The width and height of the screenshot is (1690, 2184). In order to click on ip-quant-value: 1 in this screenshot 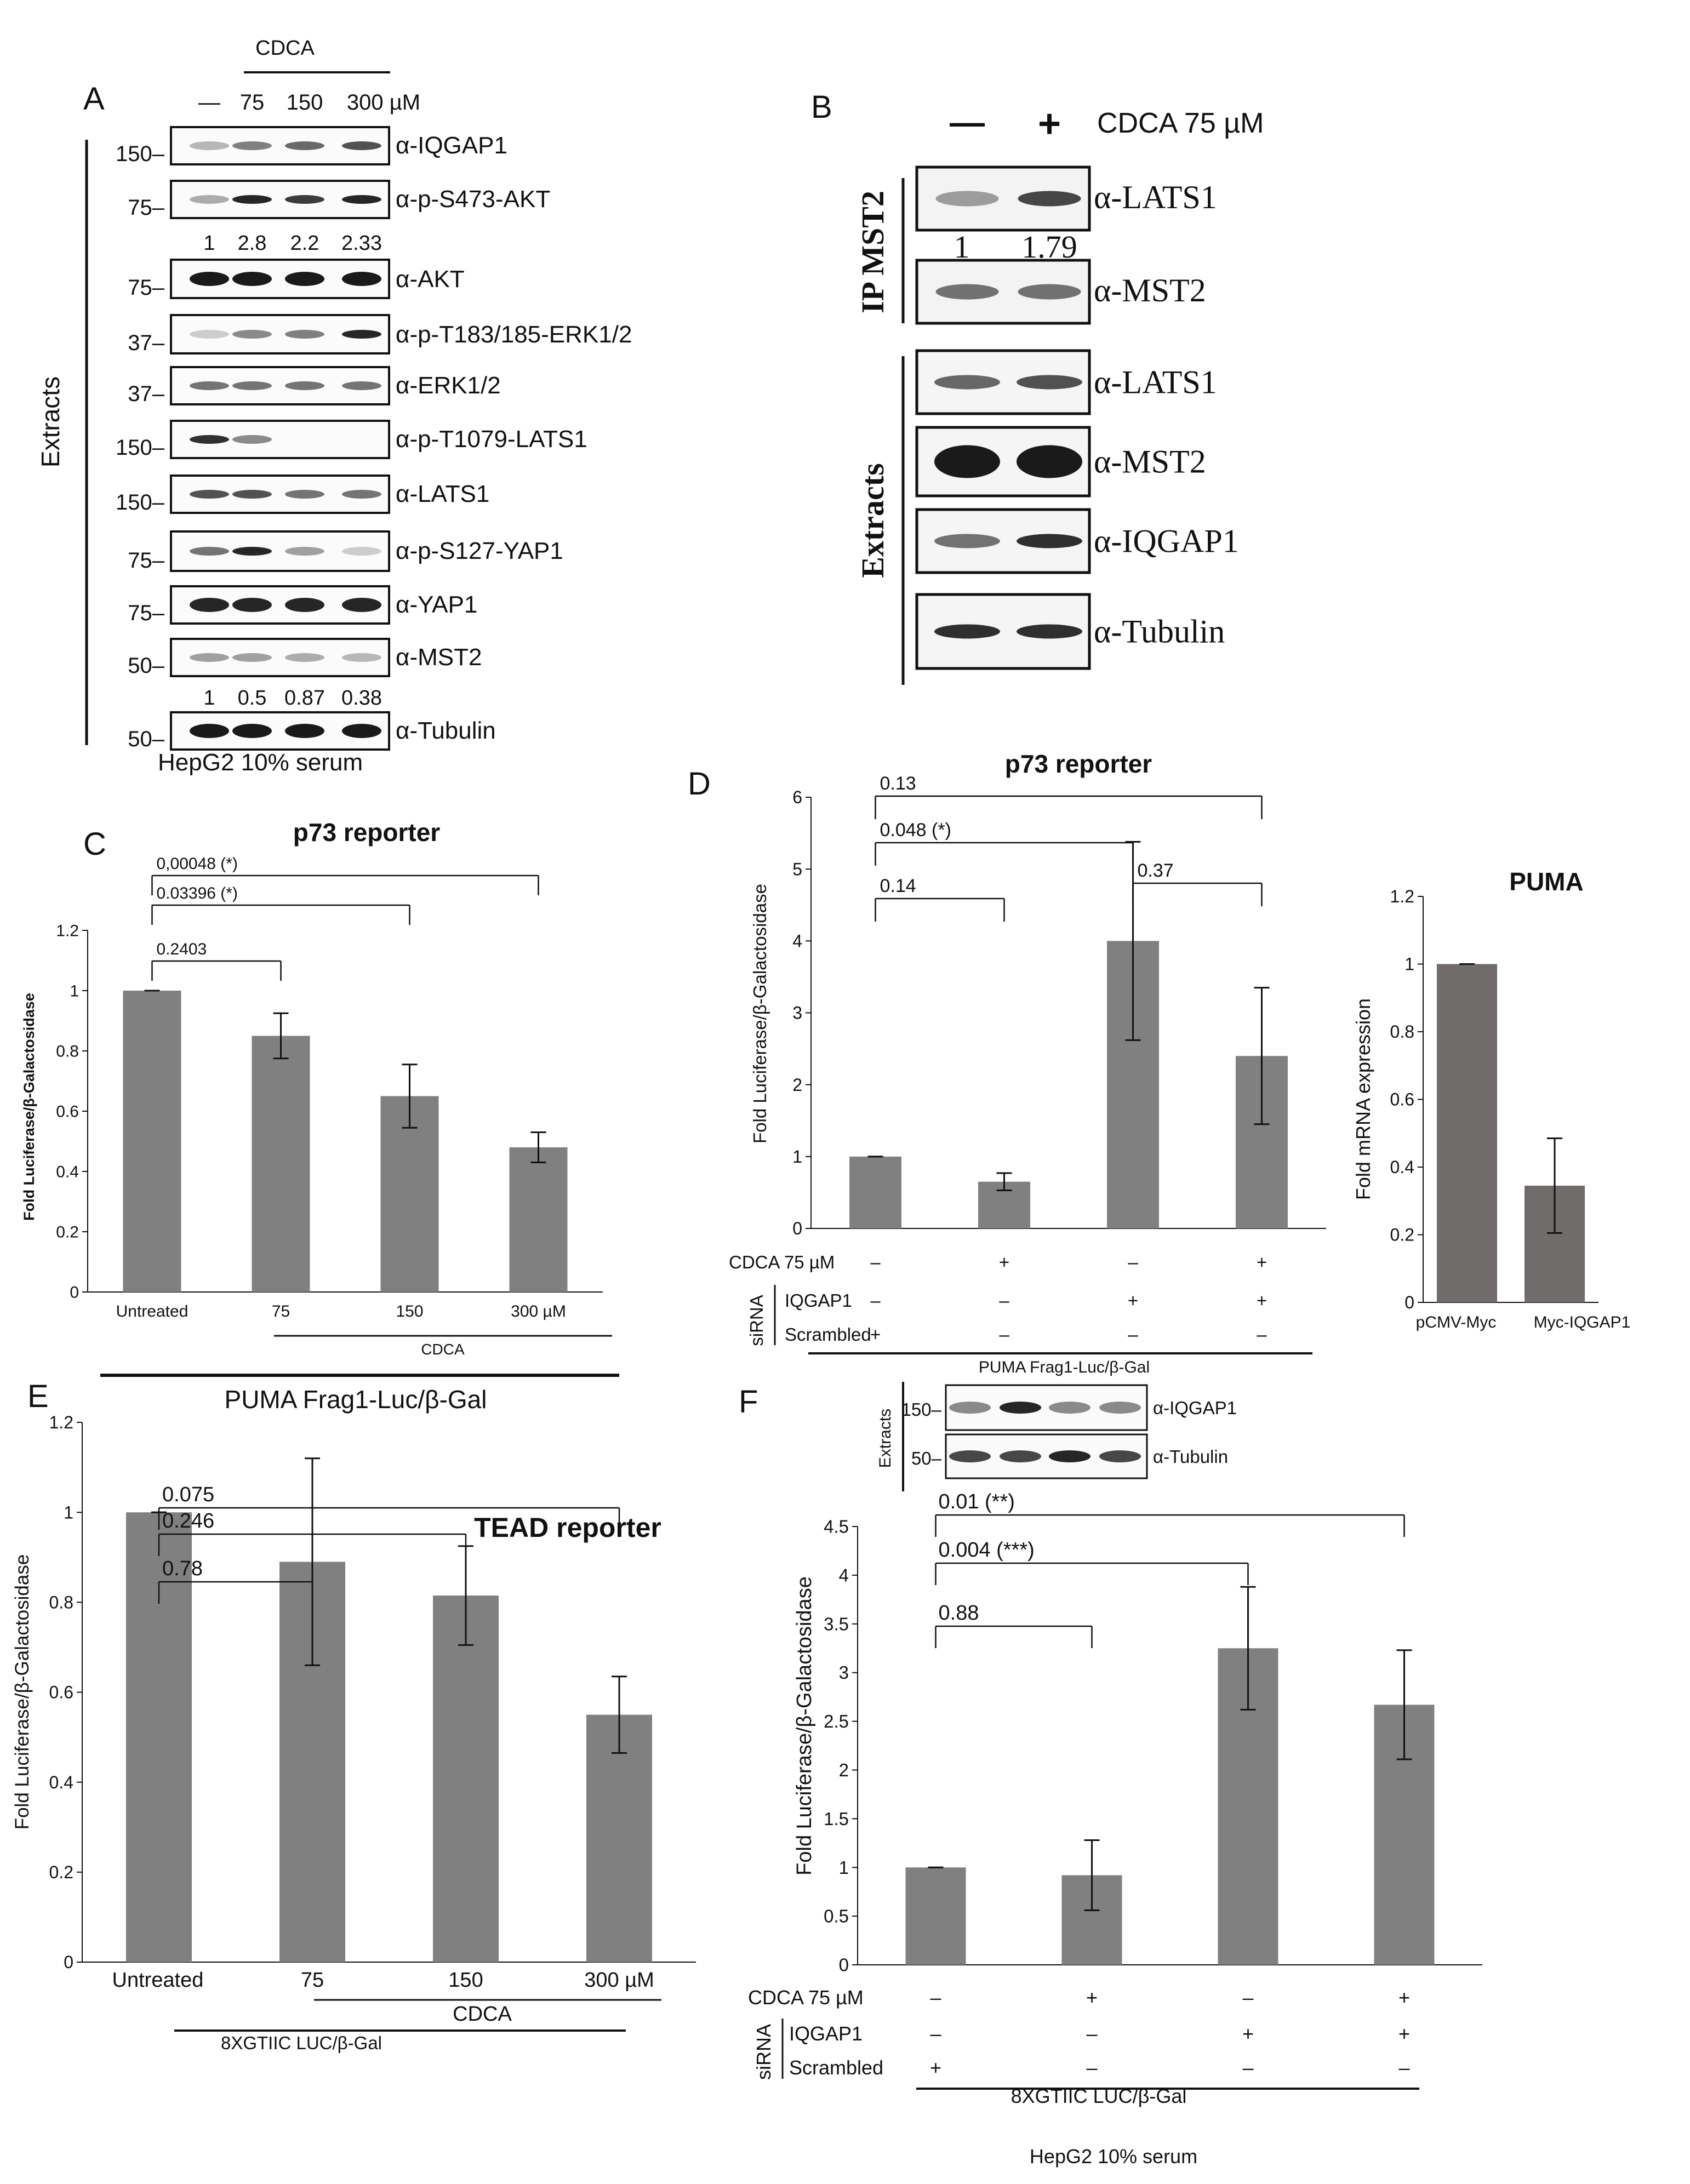, I will do `click(962, 247)`.